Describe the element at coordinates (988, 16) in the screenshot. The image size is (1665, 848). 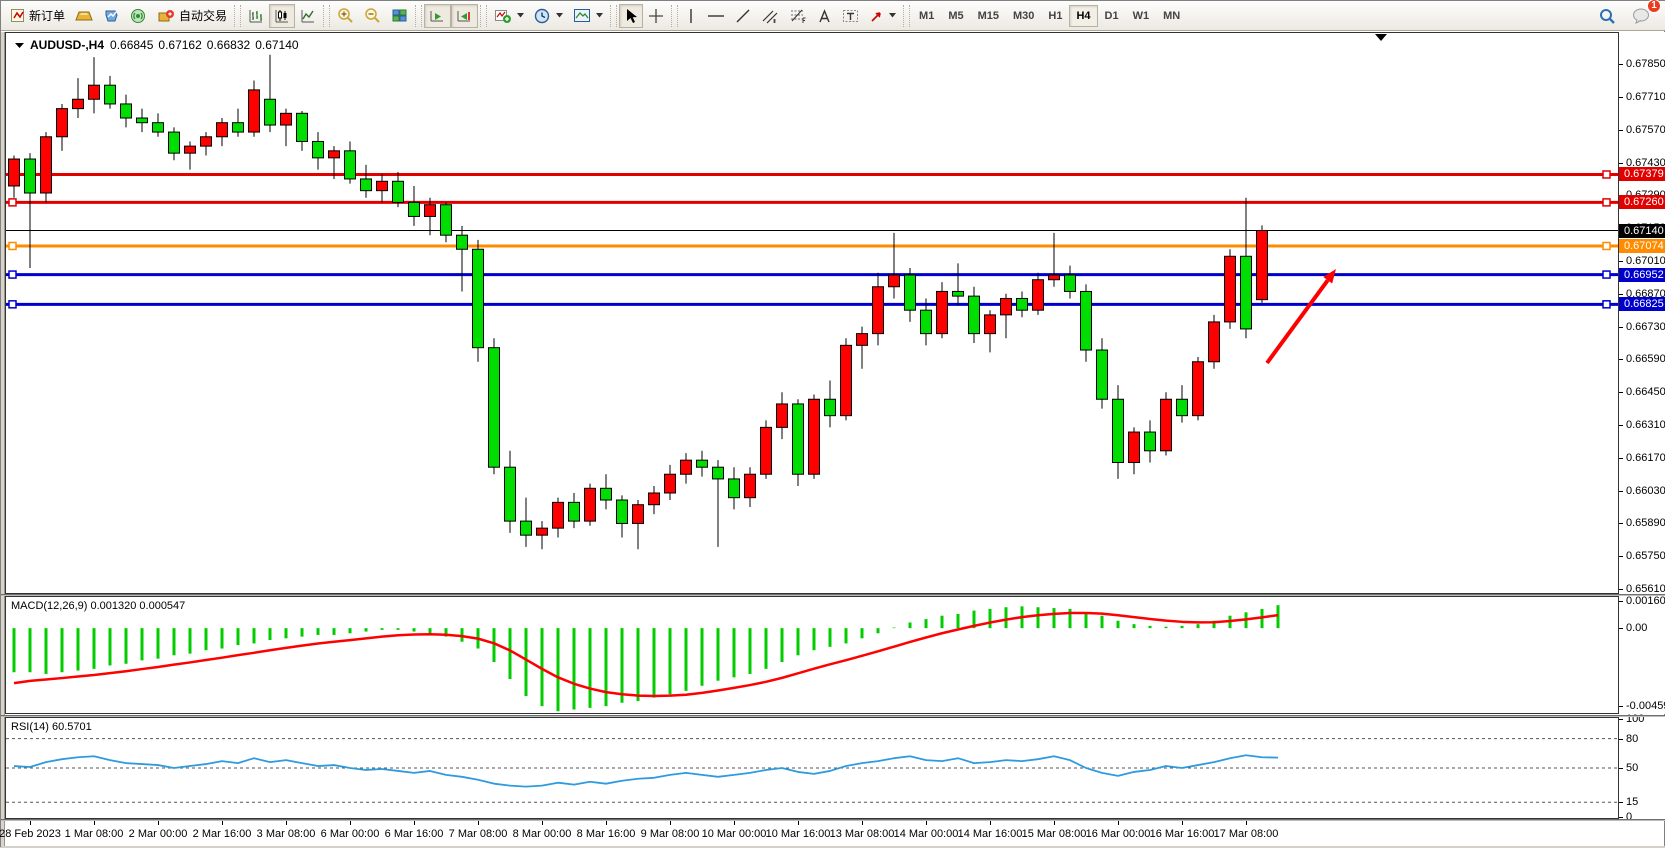
I see `timeframe-m15-button: M15` at that location.